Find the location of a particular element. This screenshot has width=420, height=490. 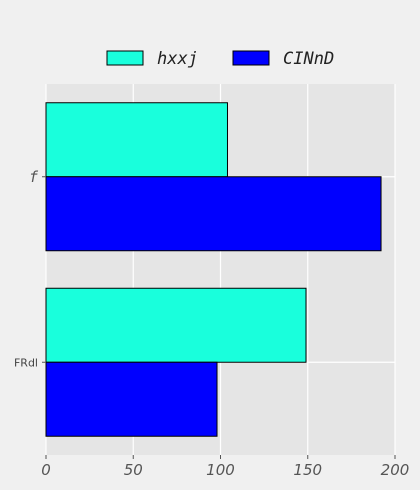

y-tick-label: FRdl is located at coordinates (26, 362).